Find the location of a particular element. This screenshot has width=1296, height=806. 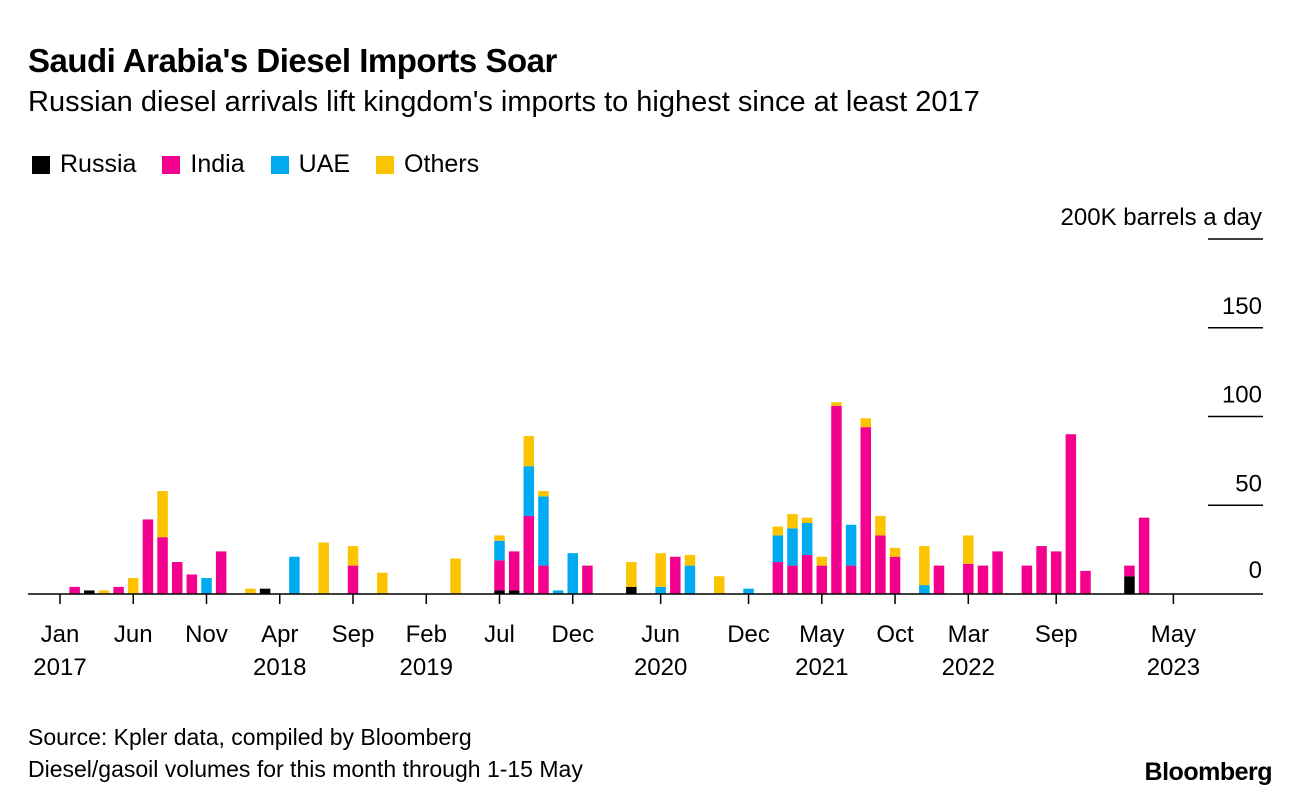

x-tick-year-0: 2017 is located at coordinates (59, 667).